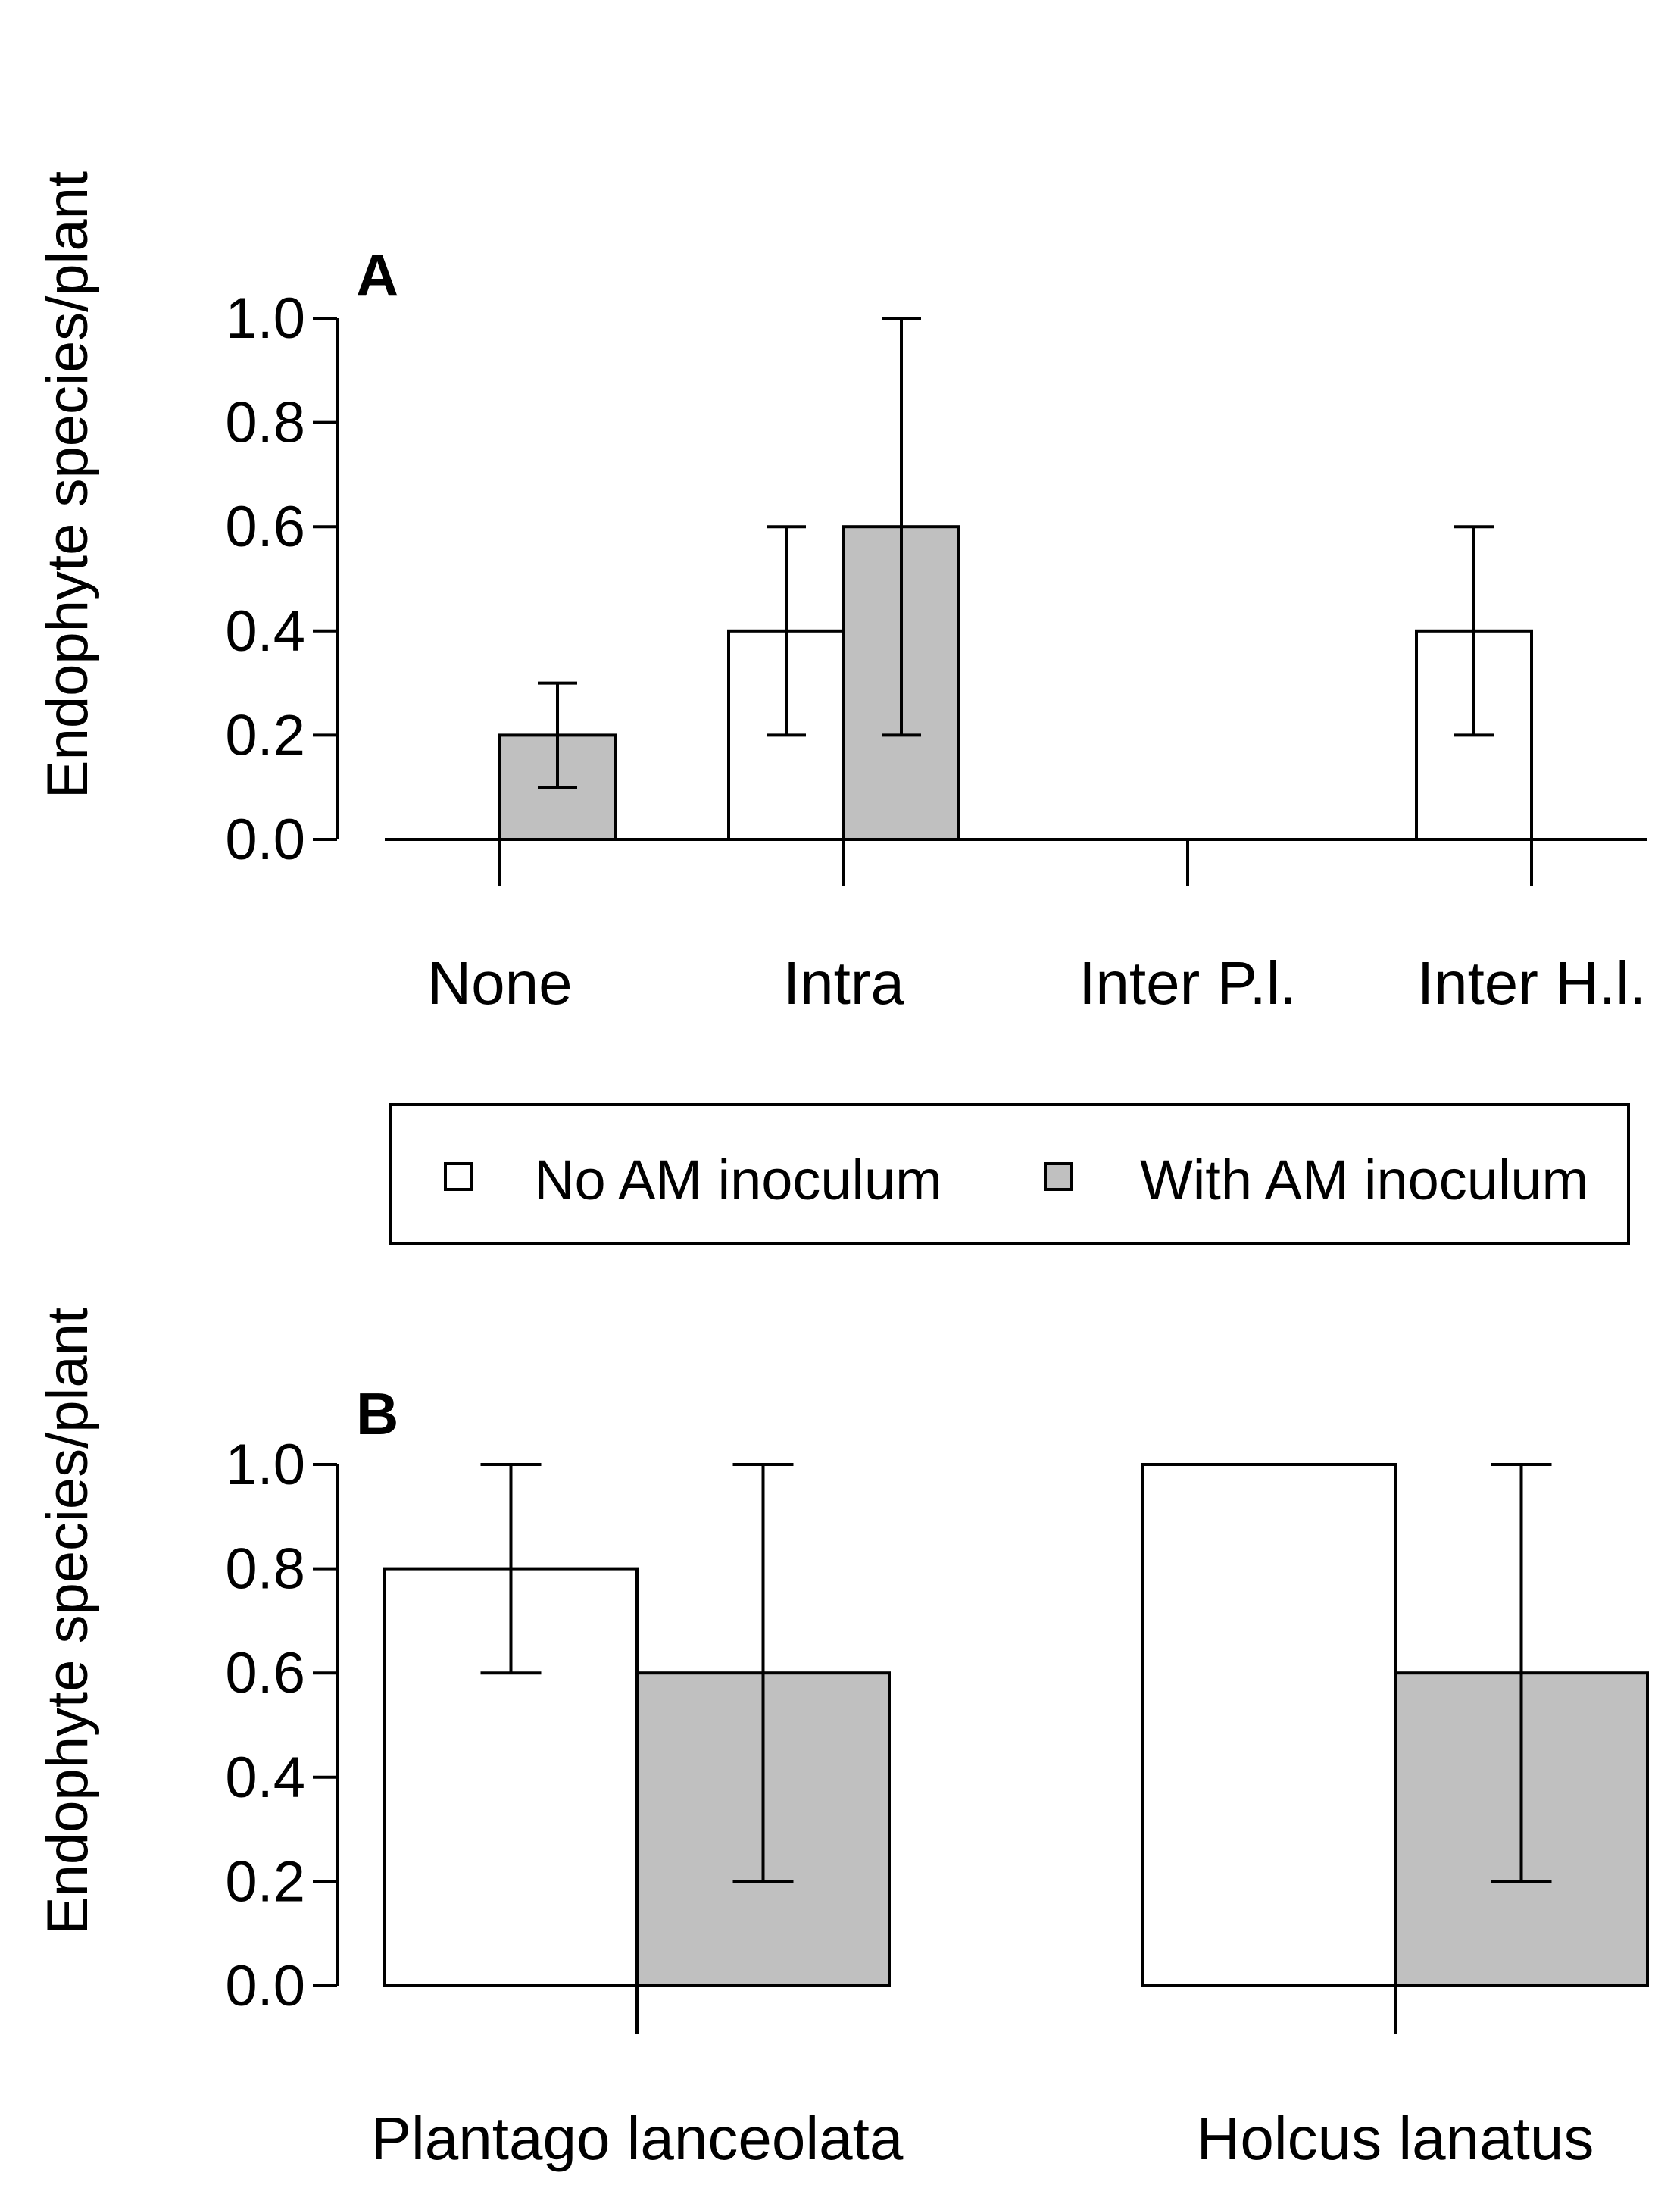 The image size is (1680, 2188). I want to click on legend-label-with-am: With AM inoculum, so click(1364, 1180).